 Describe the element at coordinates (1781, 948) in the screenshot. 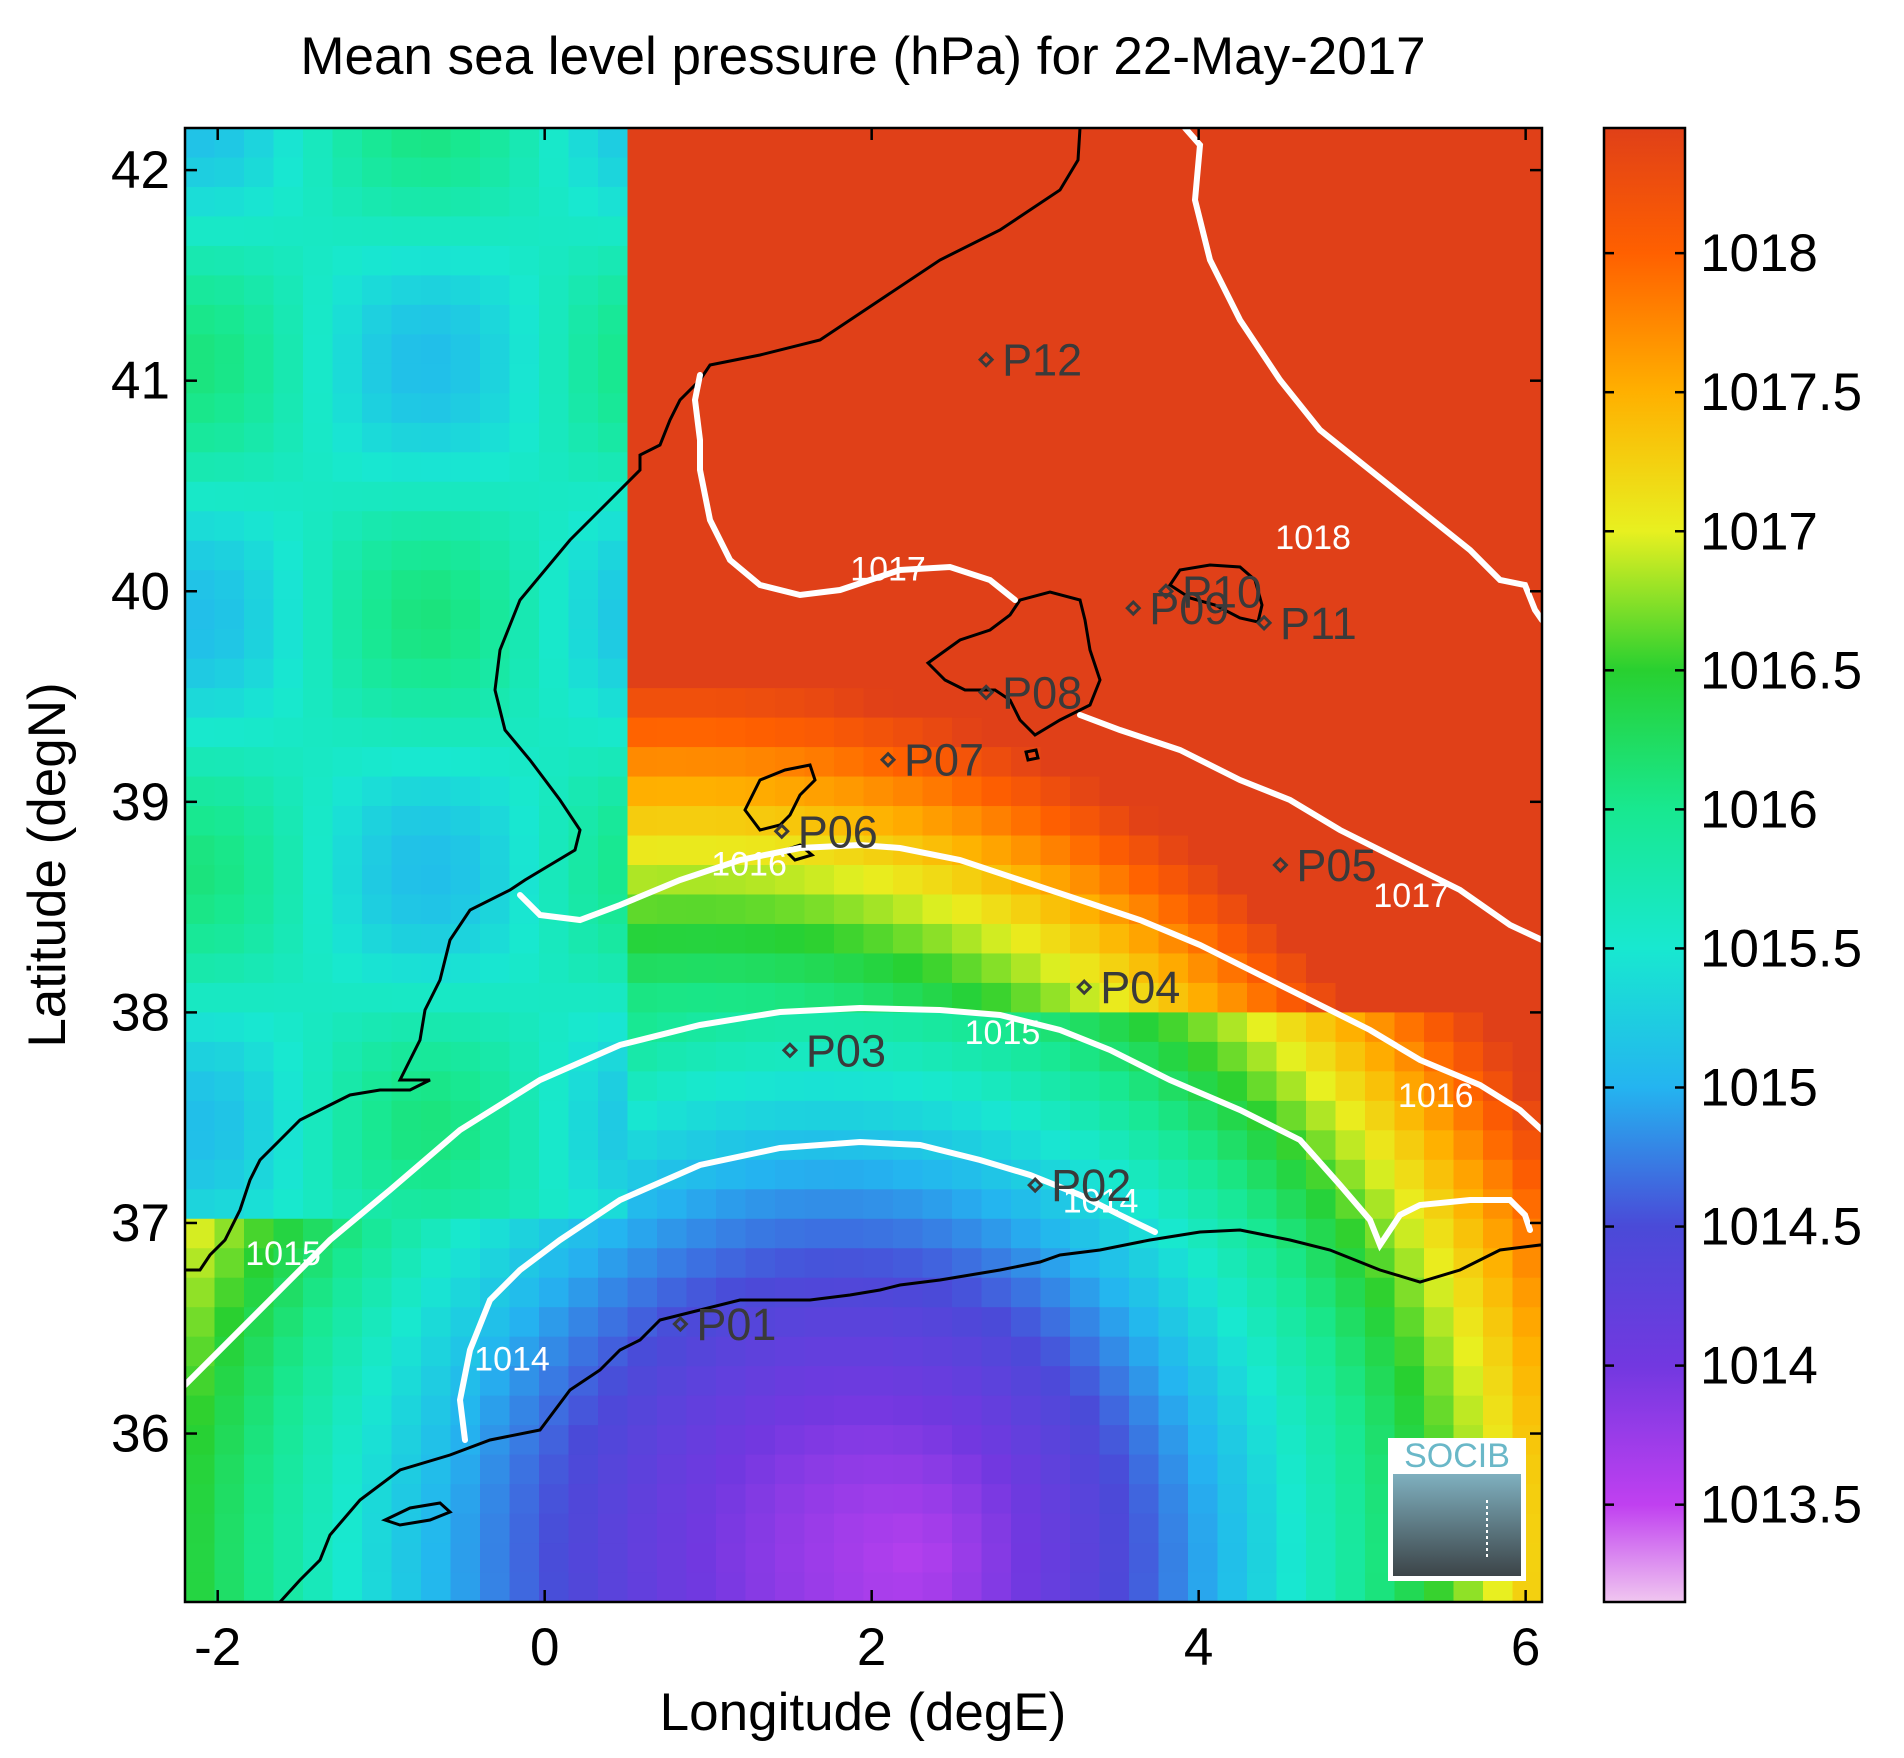

I see `colorbar-tick-label: 1015.5` at that location.